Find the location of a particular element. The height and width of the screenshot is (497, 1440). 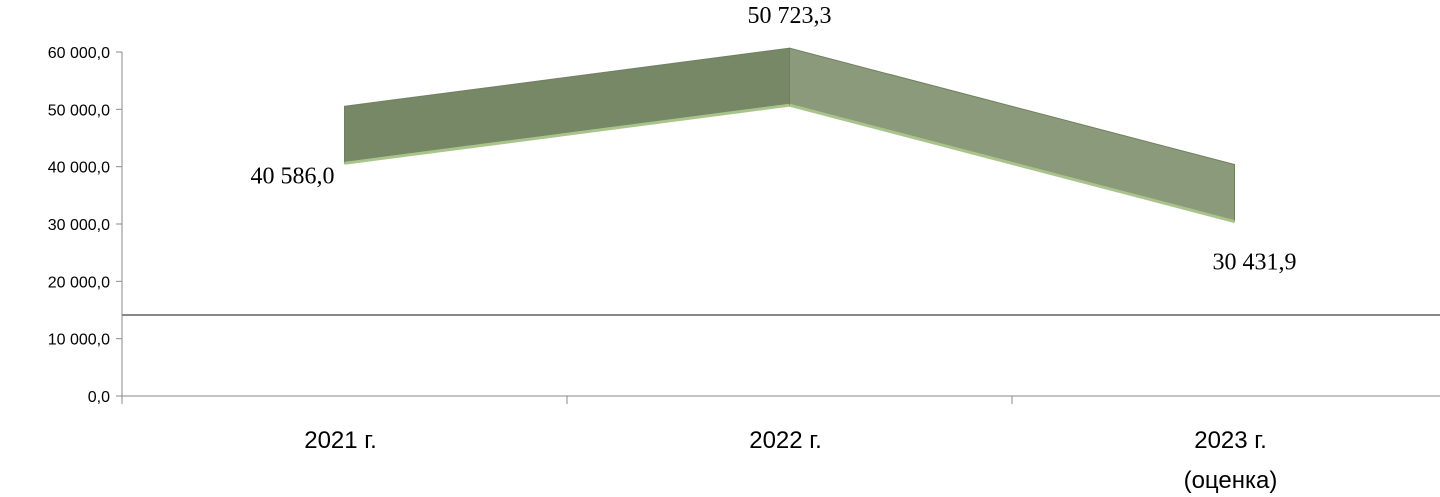

y-tick-label: 50 000,0 is located at coordinates (79, 110).